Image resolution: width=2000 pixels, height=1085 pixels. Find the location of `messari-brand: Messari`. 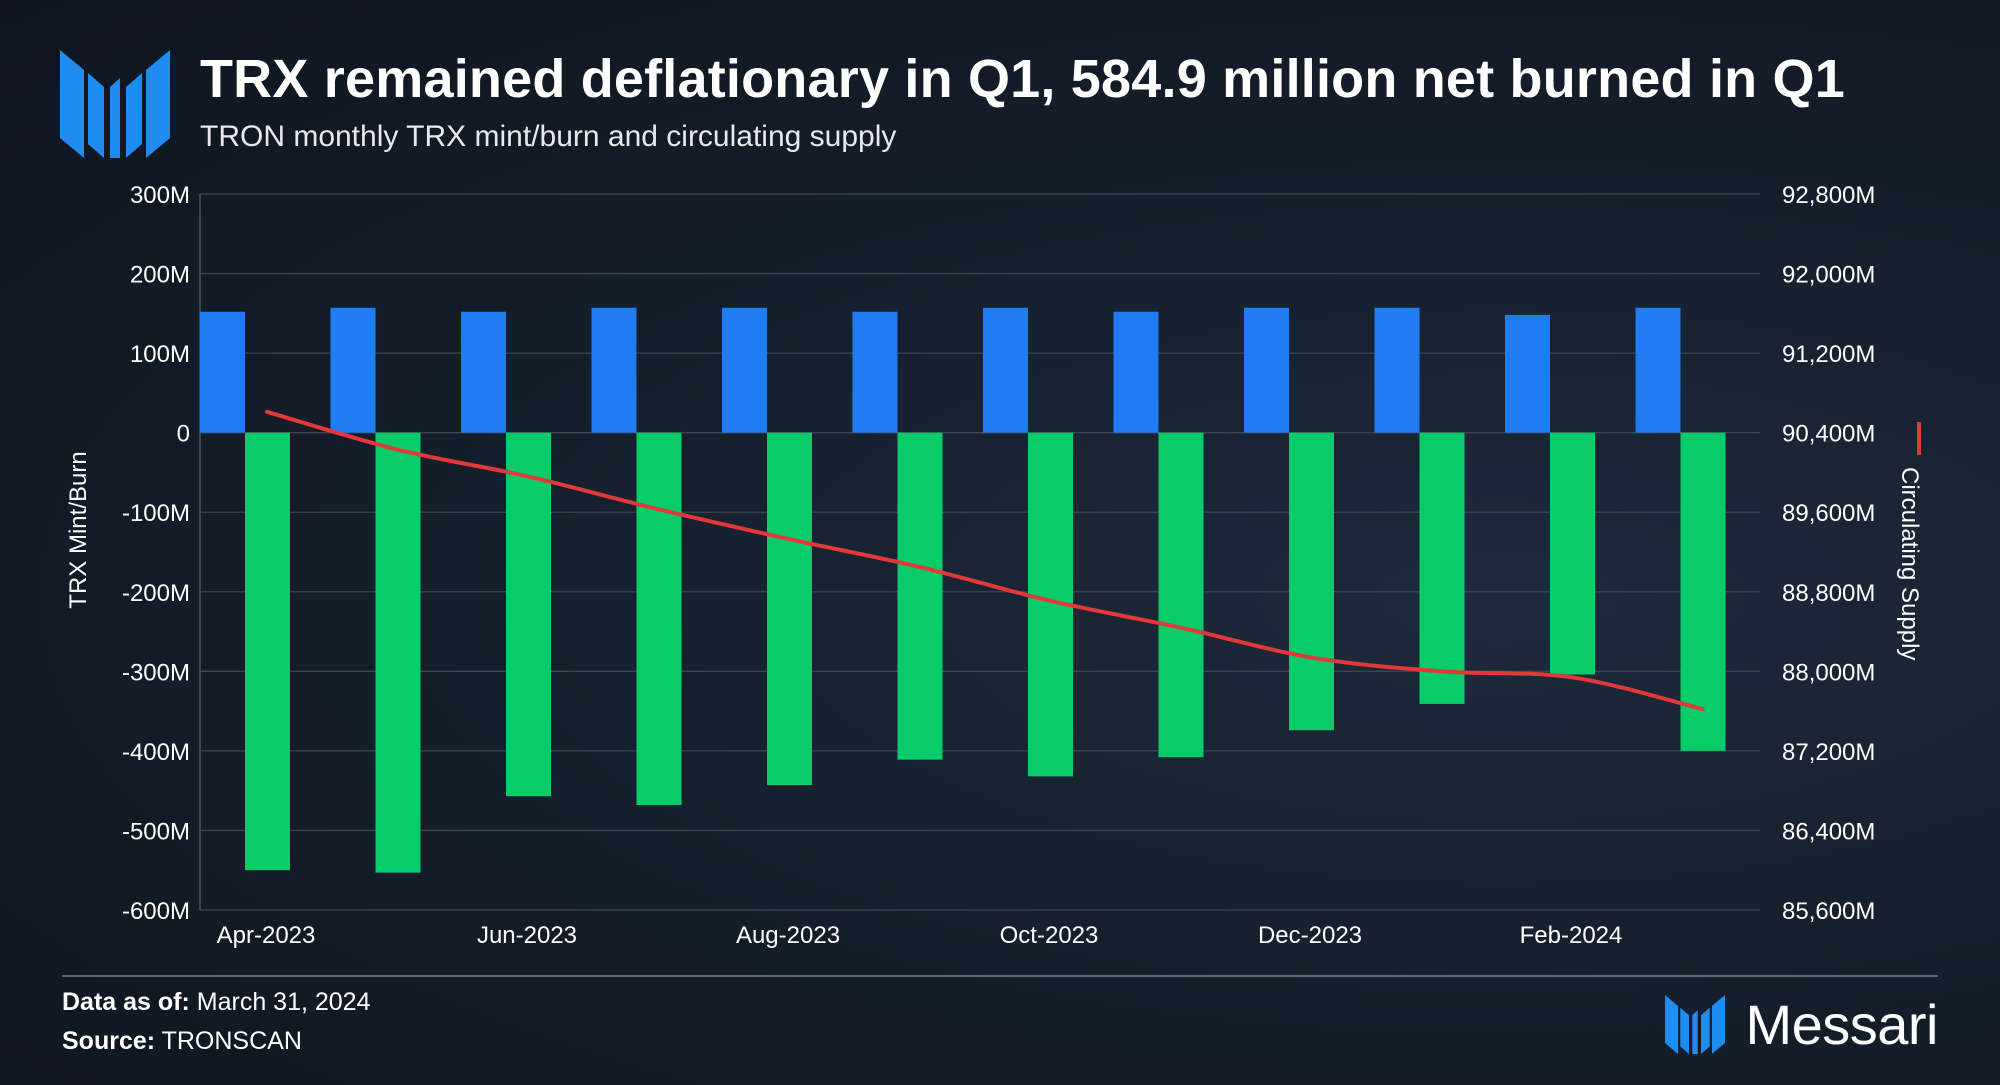

messari-brand: Messari is located at coordinates (1801, 1024).